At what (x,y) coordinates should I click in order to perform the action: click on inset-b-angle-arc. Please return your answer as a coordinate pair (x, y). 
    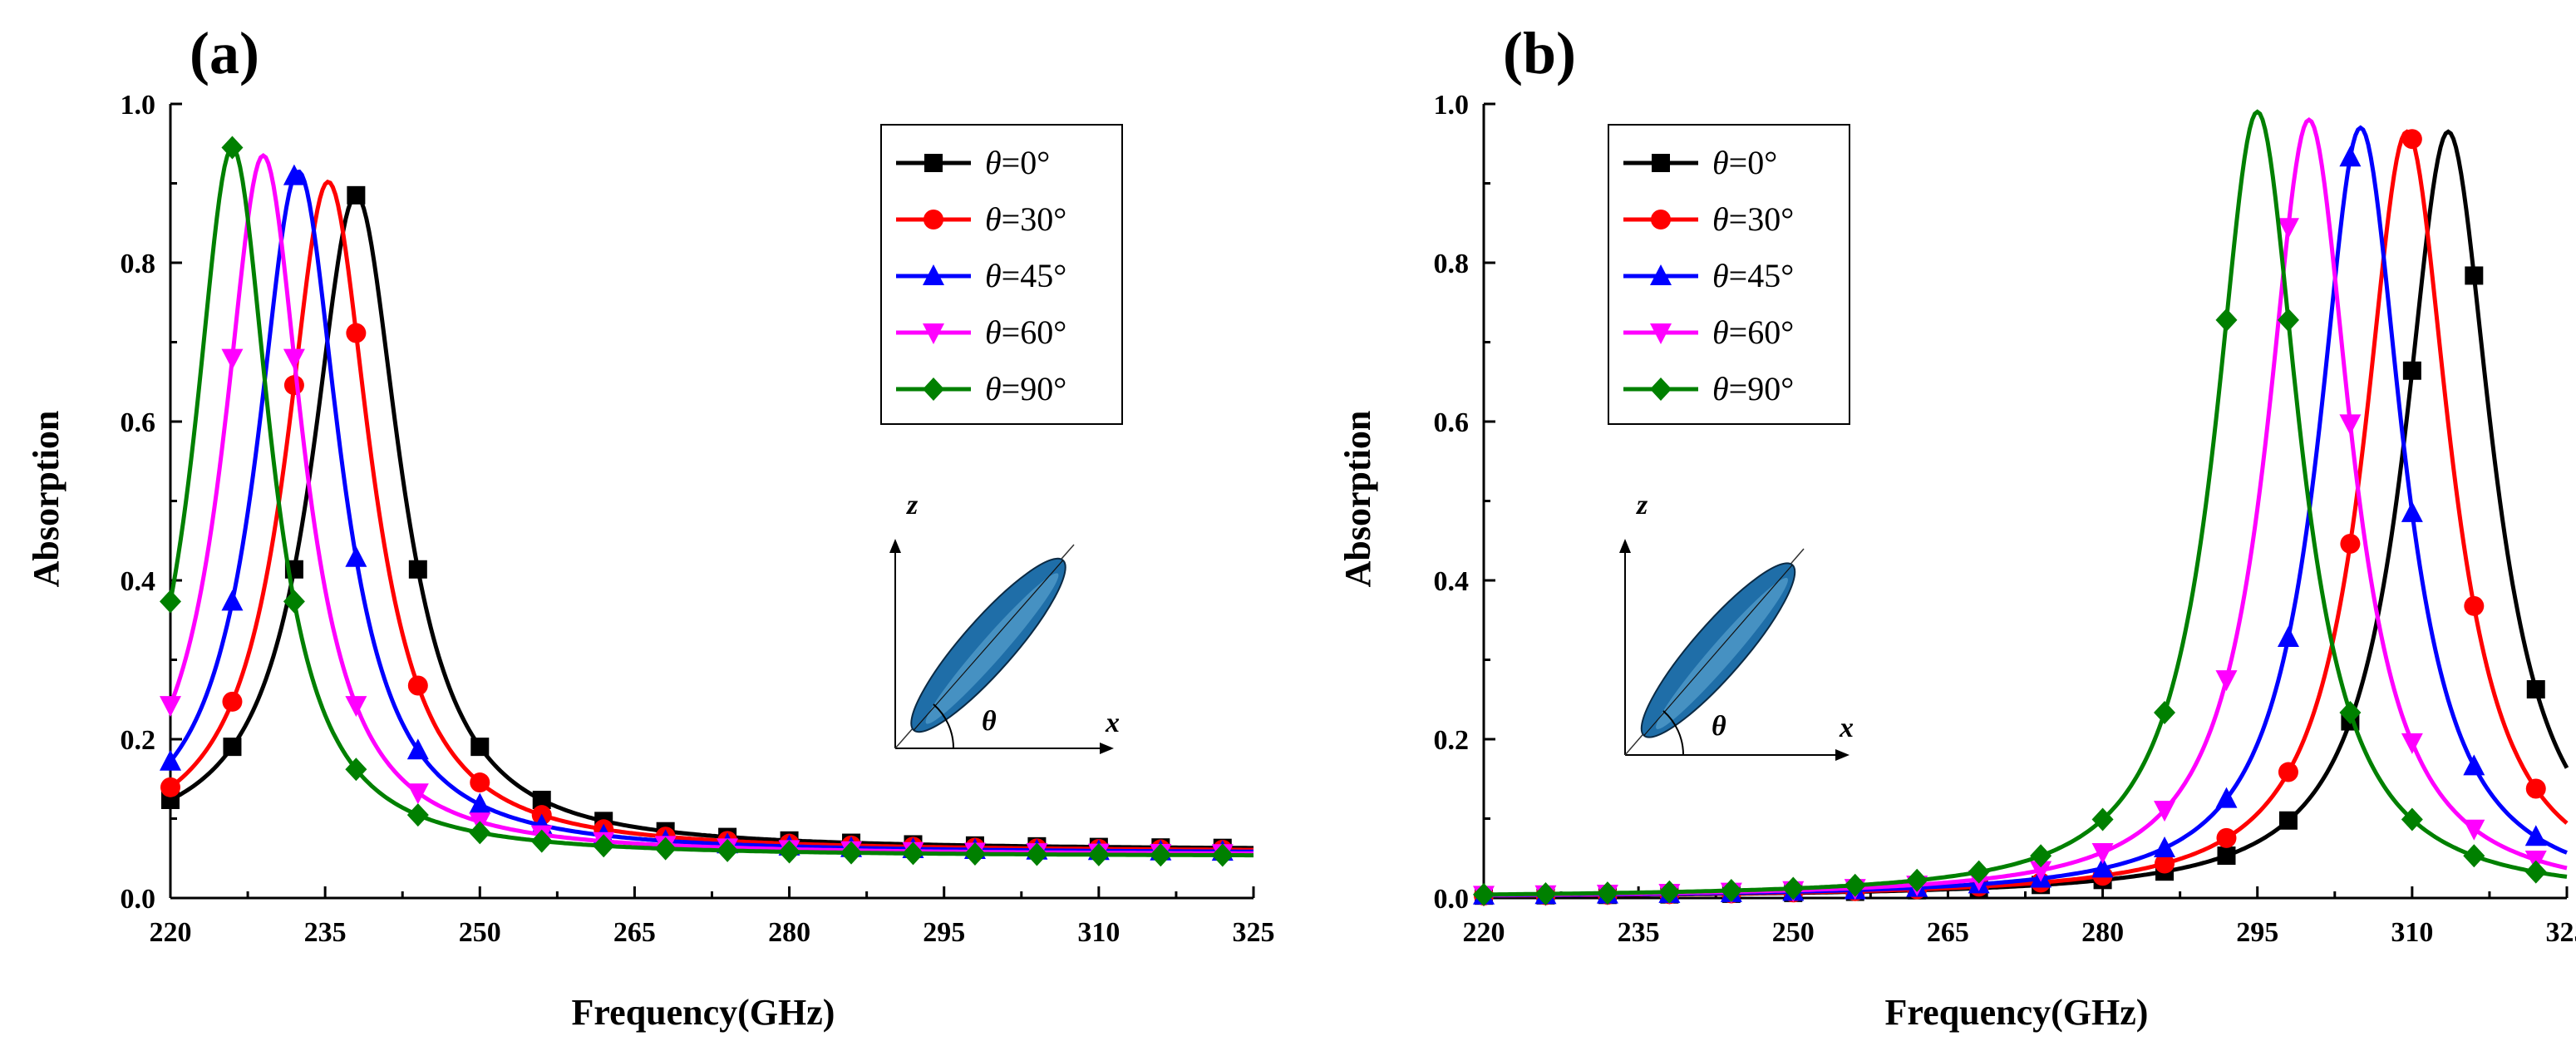
    Looking at the image, I should click on (1673, 733).